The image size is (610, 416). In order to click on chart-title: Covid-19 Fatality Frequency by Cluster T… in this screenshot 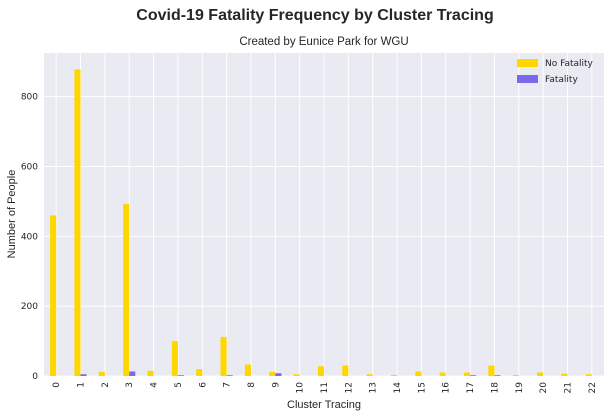, I will do `click(314, 15)`.